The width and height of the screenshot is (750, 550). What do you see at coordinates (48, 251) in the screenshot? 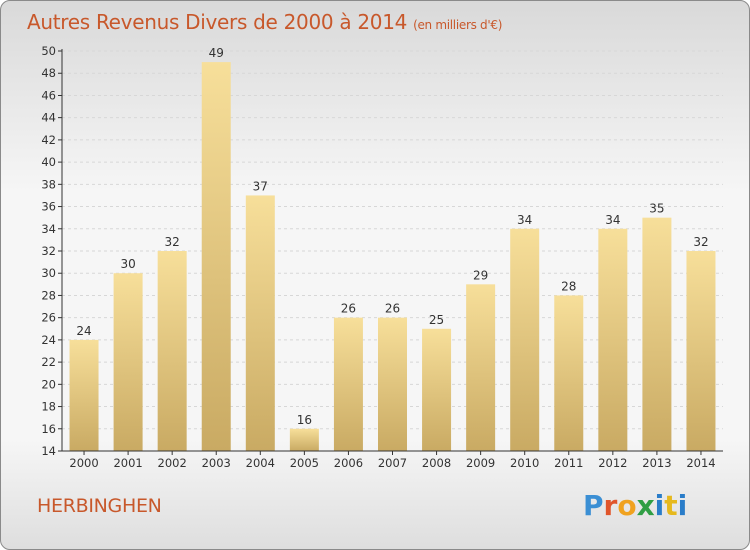
I see `y-tick-label: 32` at bounding box center [48, 251].